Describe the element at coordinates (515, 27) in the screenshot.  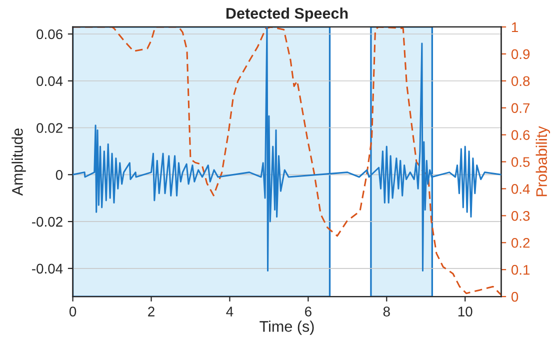
I see `y2-tick-label: 1` at that location.